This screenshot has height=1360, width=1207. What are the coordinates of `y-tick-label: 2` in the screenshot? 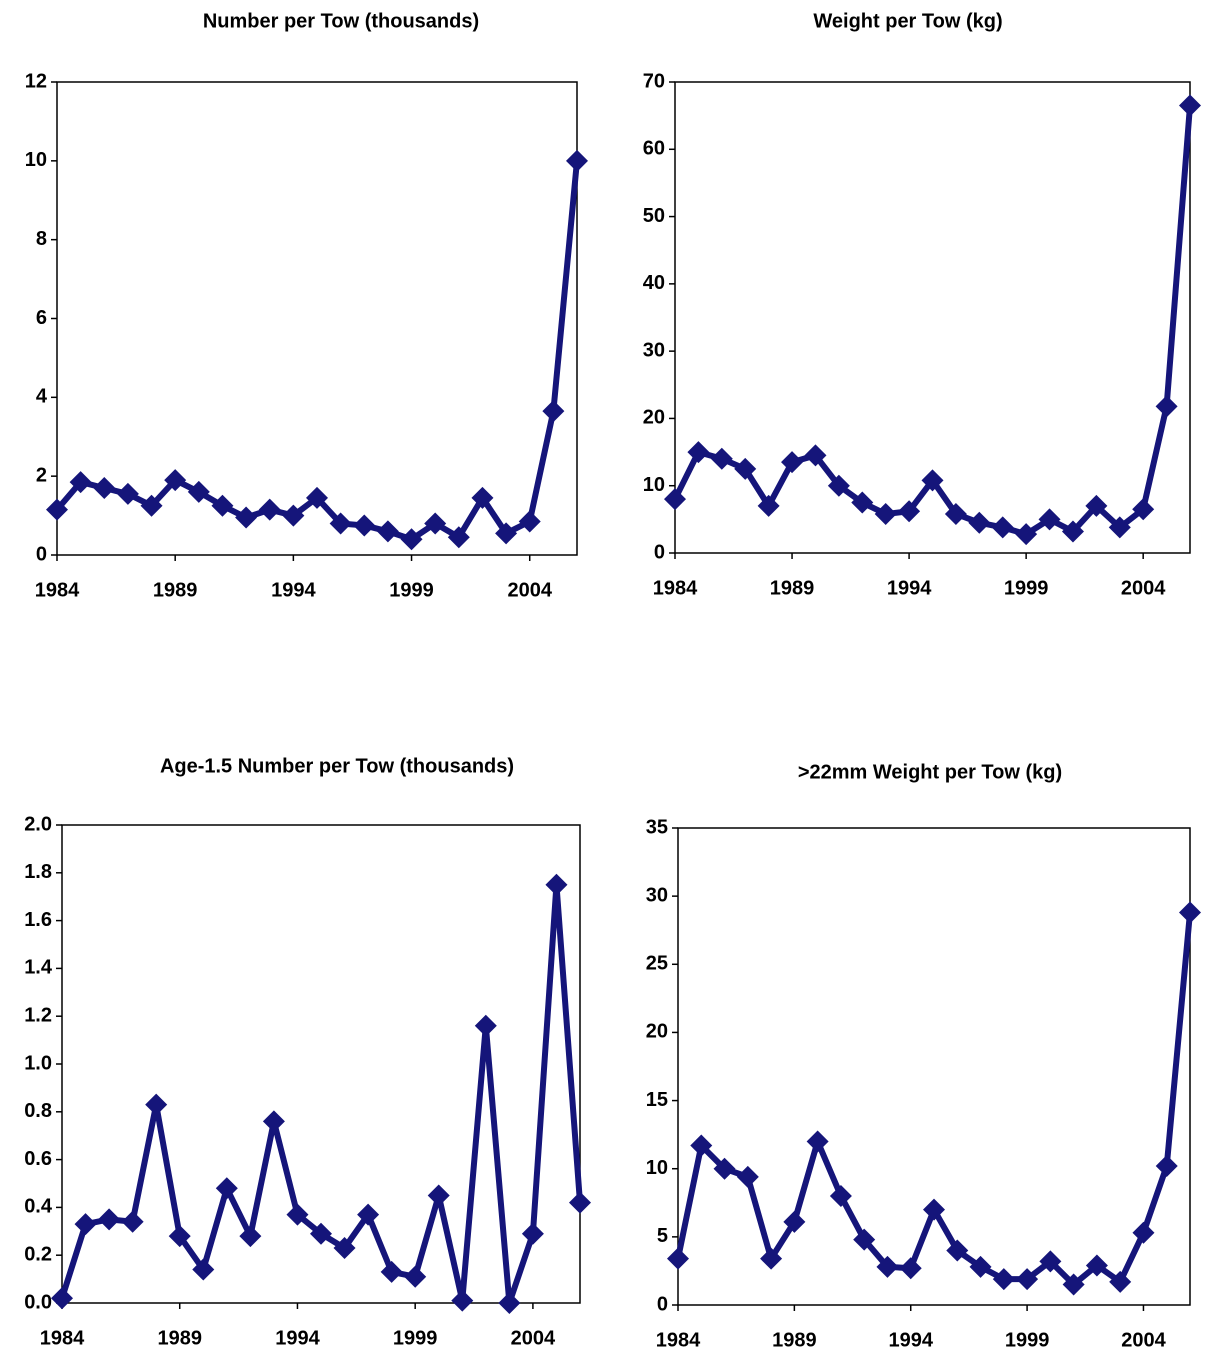 It's located at (41, 475).